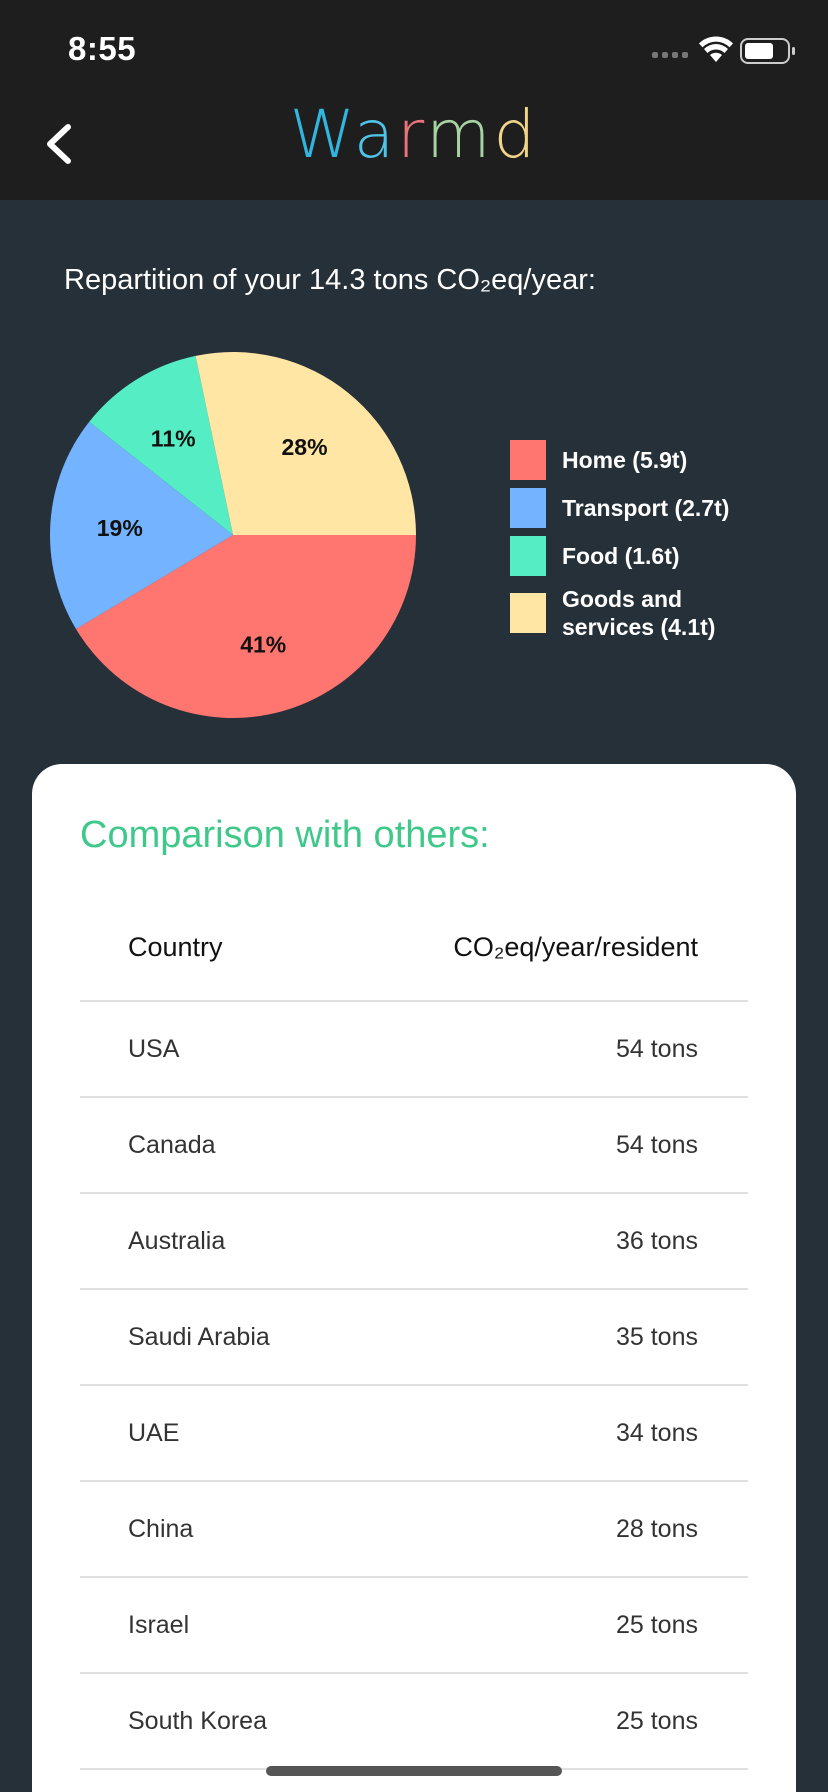 Image resolution: width=828 pixels, height=1792 pixels. What do you see at coordinates (656, 1337) in the screenshot?
I see `emissions-cell: 35 tons` at bounding box center [656, 1337].